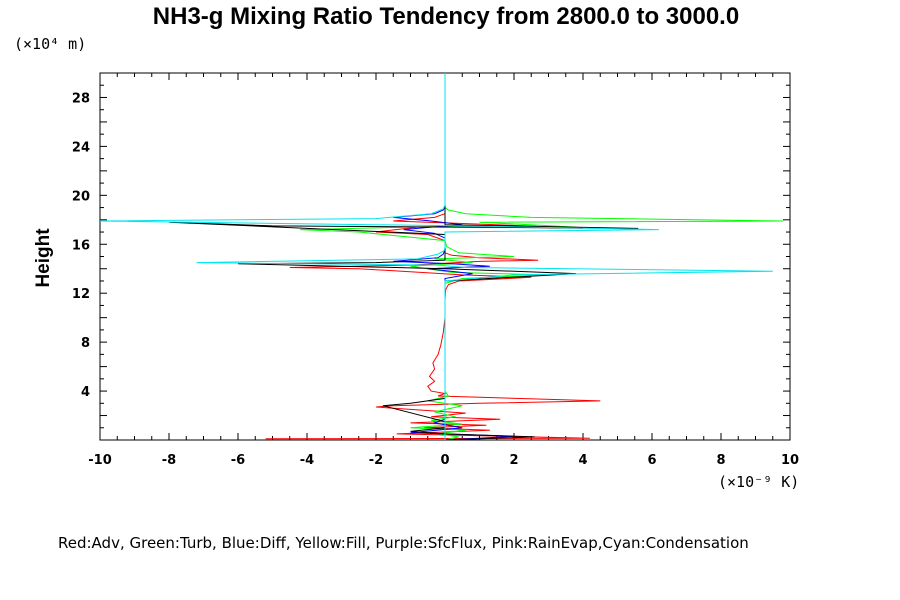 Image resolution: width=900 pixels, height=600 pixels. Describe the element at coordinates (85, 392) in the screenshot. I see `y-tick-label: 4` at that location.